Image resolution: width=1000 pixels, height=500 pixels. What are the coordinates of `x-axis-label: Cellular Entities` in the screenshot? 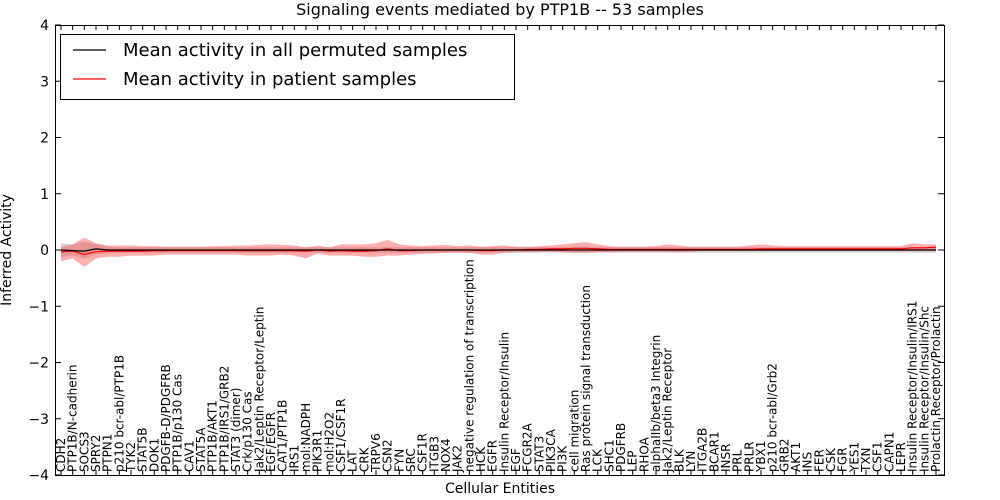 It's located at (500, 489).